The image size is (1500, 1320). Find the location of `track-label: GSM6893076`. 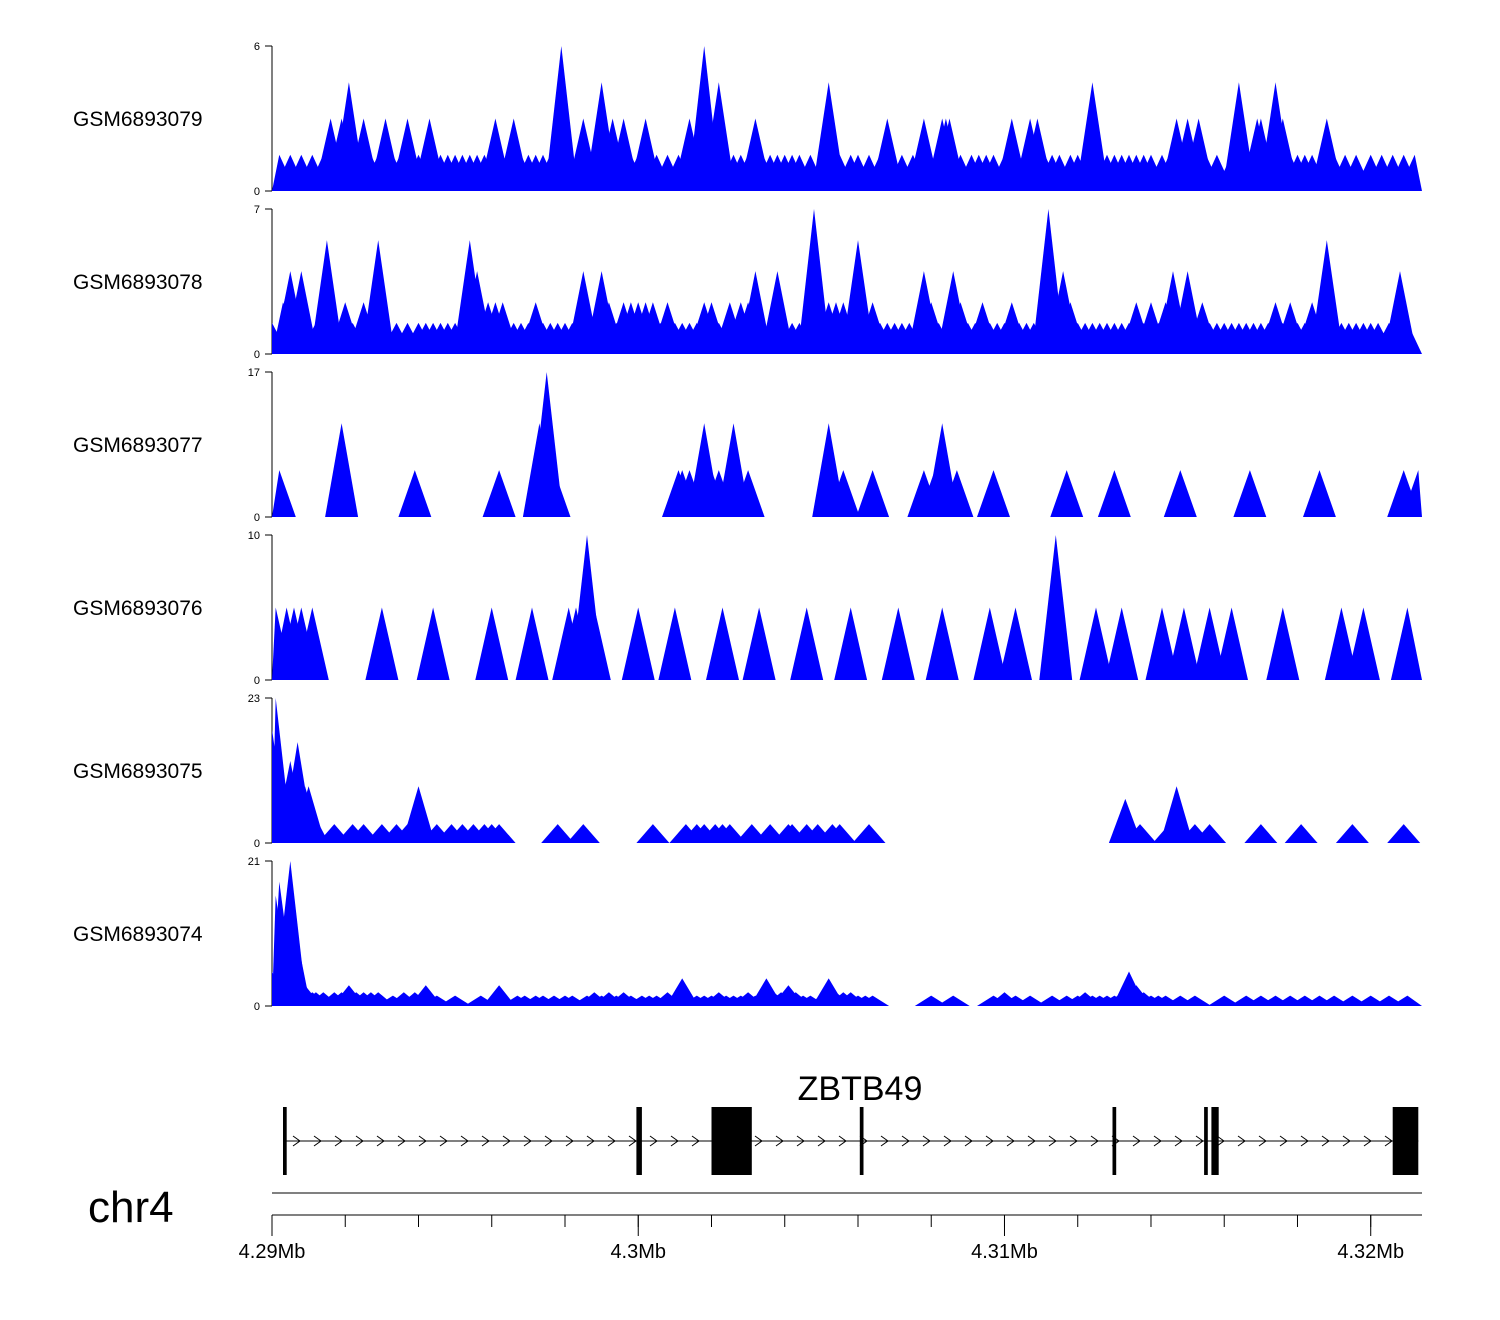

track-label: GSM6893076 is located at coordinates (138, 608).